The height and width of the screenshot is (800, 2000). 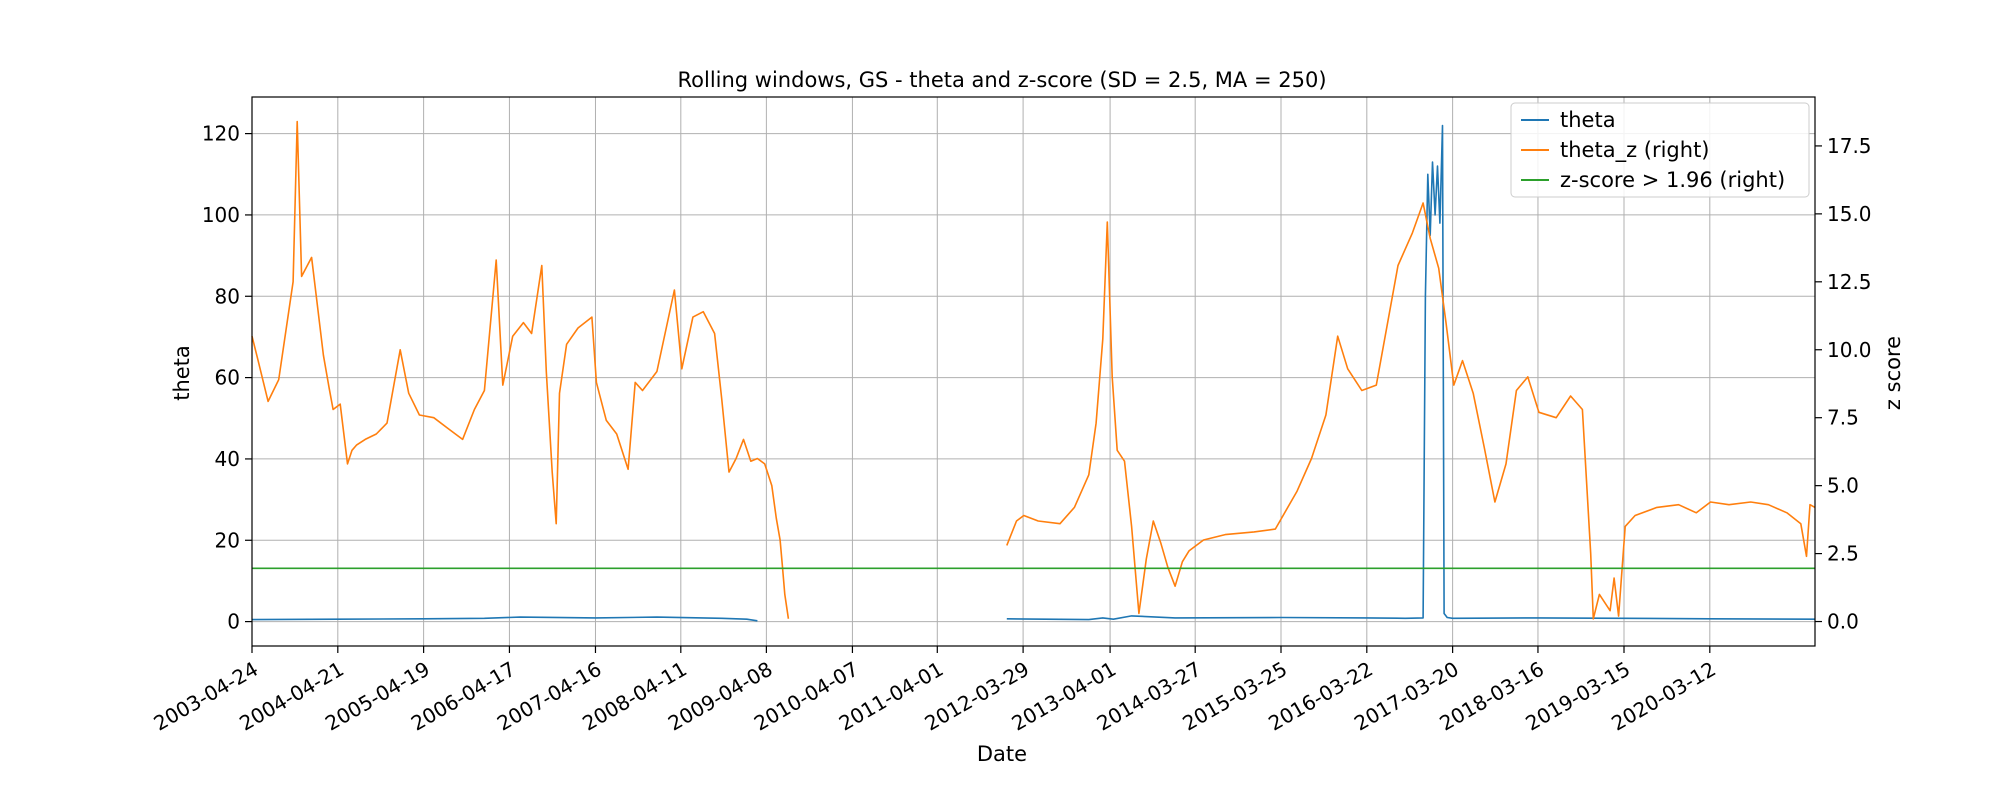 I want to click on y-tick-label-right: 5.0, so click(x=1843, y=486).